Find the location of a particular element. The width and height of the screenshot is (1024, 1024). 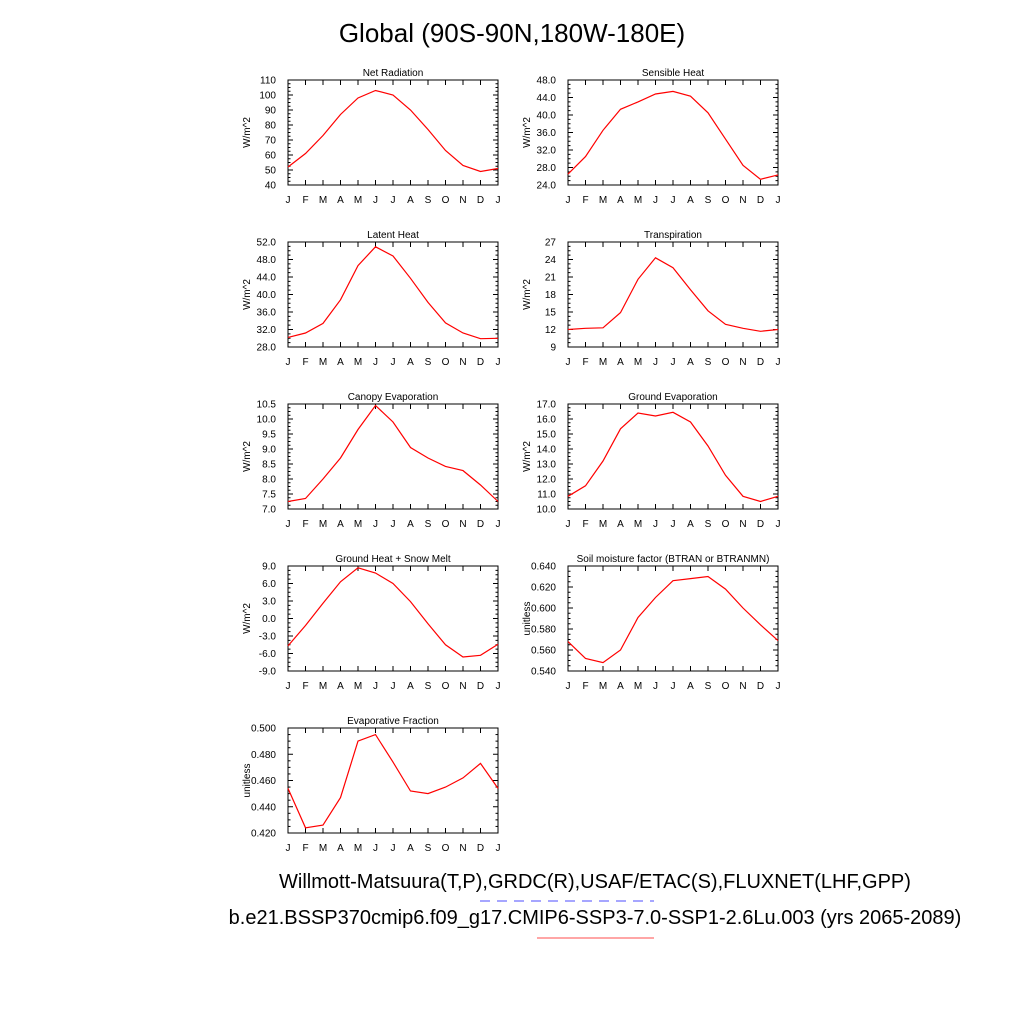

y-tick-label: 8.0 is located at coordinates (269, 480).